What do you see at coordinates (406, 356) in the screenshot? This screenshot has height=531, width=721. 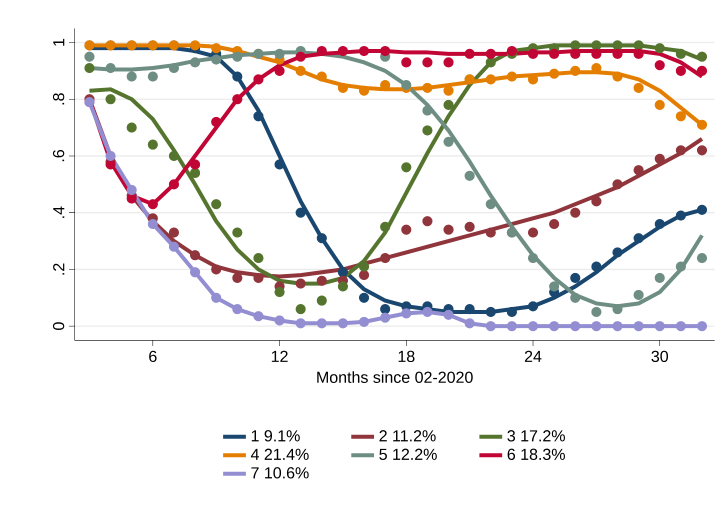 I see `x-tick-label: 18` at bounding box center [406, 356].